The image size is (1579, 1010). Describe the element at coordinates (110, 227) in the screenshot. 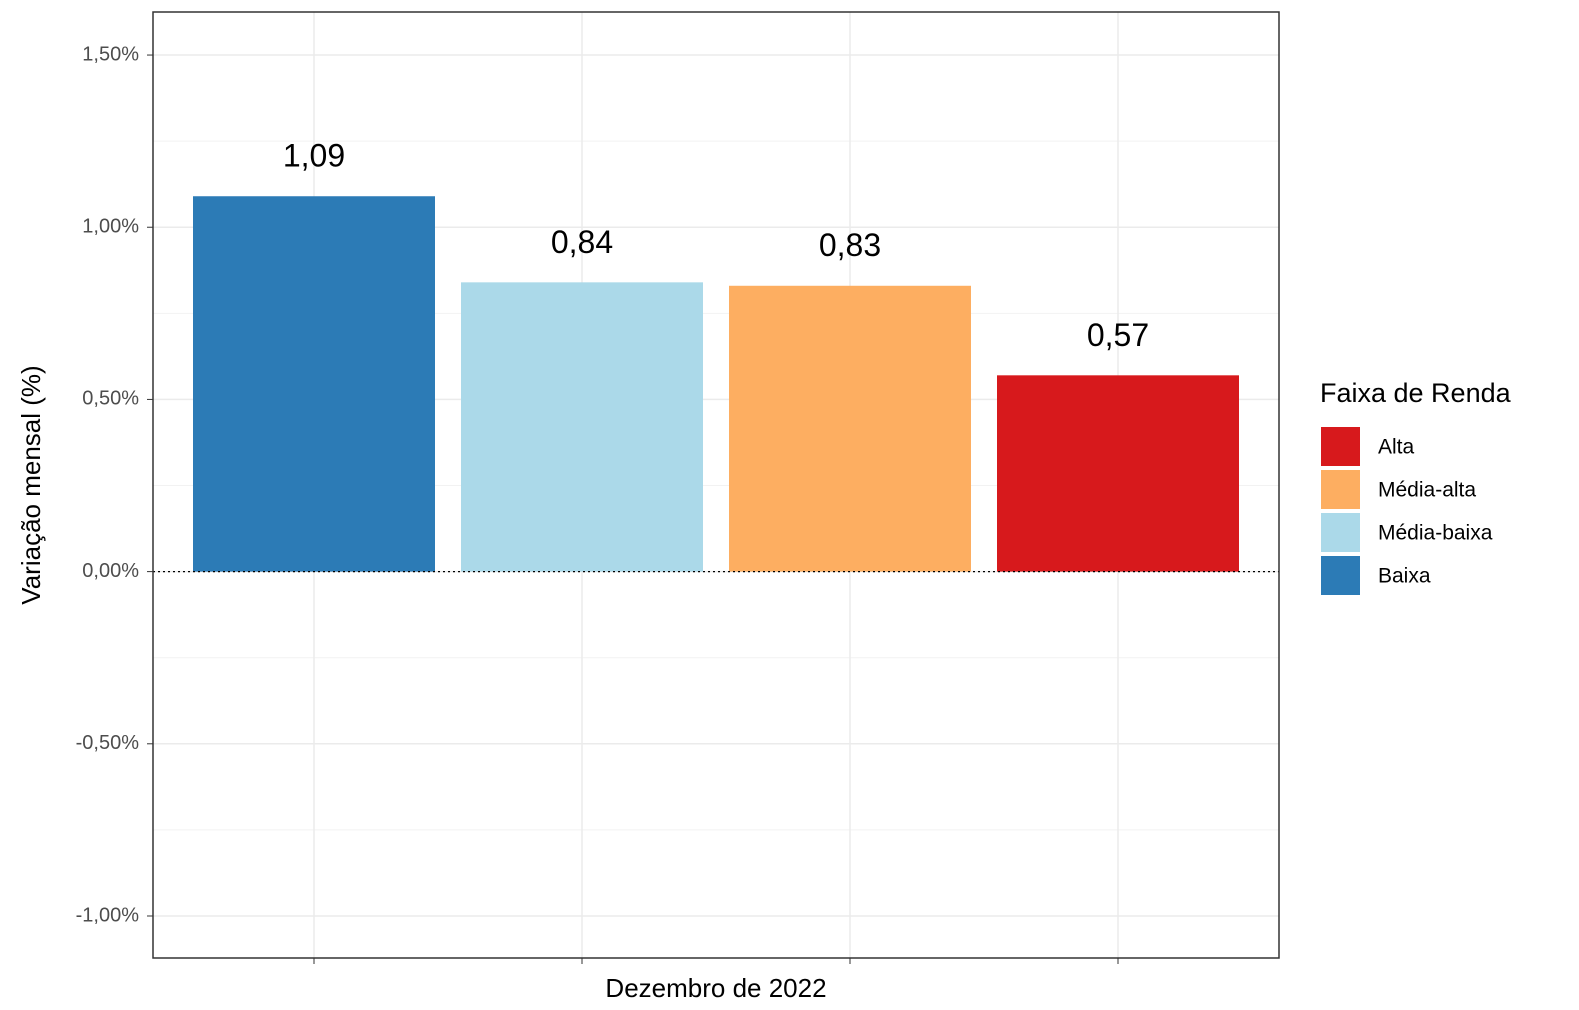

I see `y-tick-label: 1,00%` at that location.